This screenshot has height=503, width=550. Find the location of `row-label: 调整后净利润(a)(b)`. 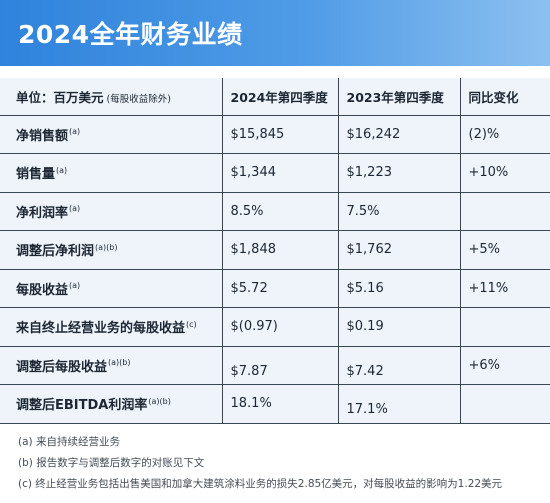

row-label: 调整后净利润(a)(b) is located at coordinates (111, 250).